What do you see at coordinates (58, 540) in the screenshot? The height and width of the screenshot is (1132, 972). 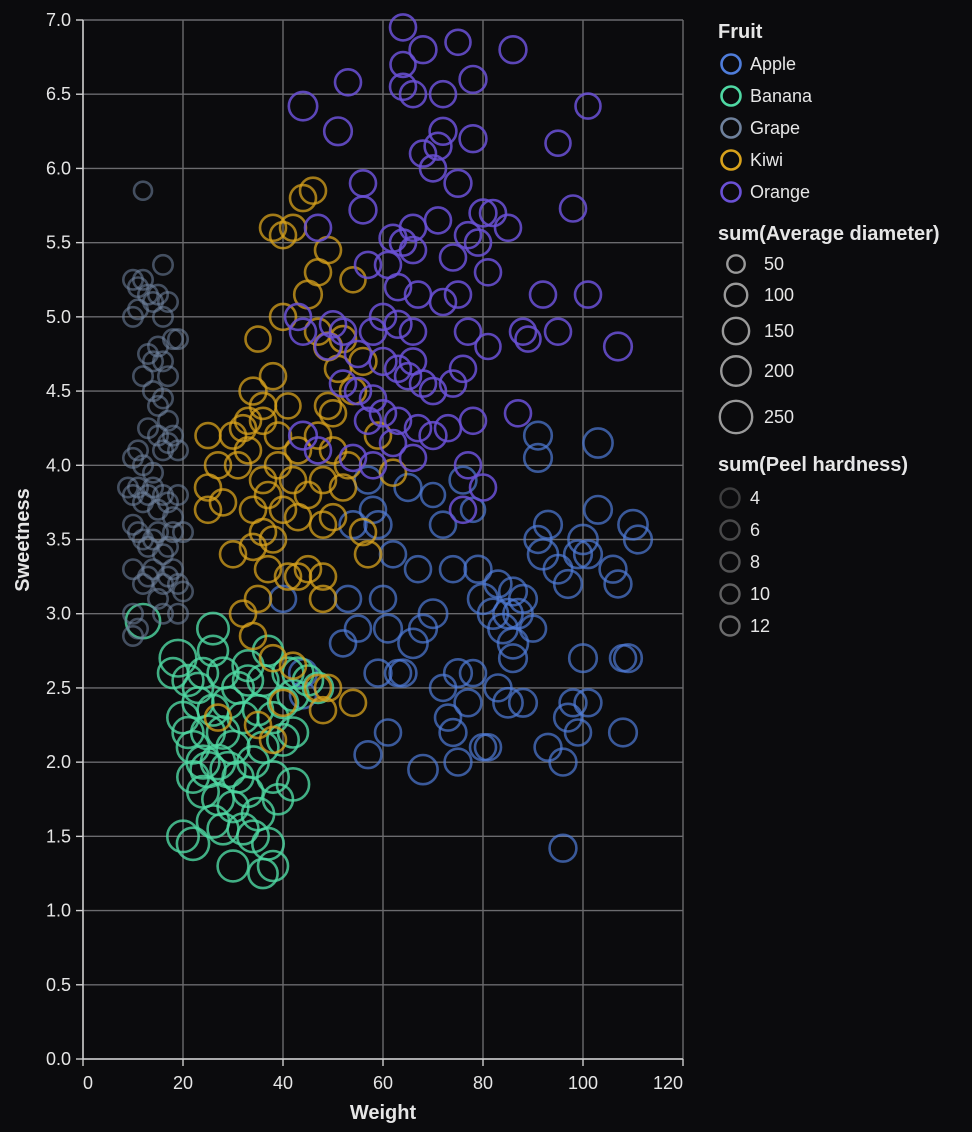 I see `y-tick-label: 3.5` at bounding box center [58, 540].